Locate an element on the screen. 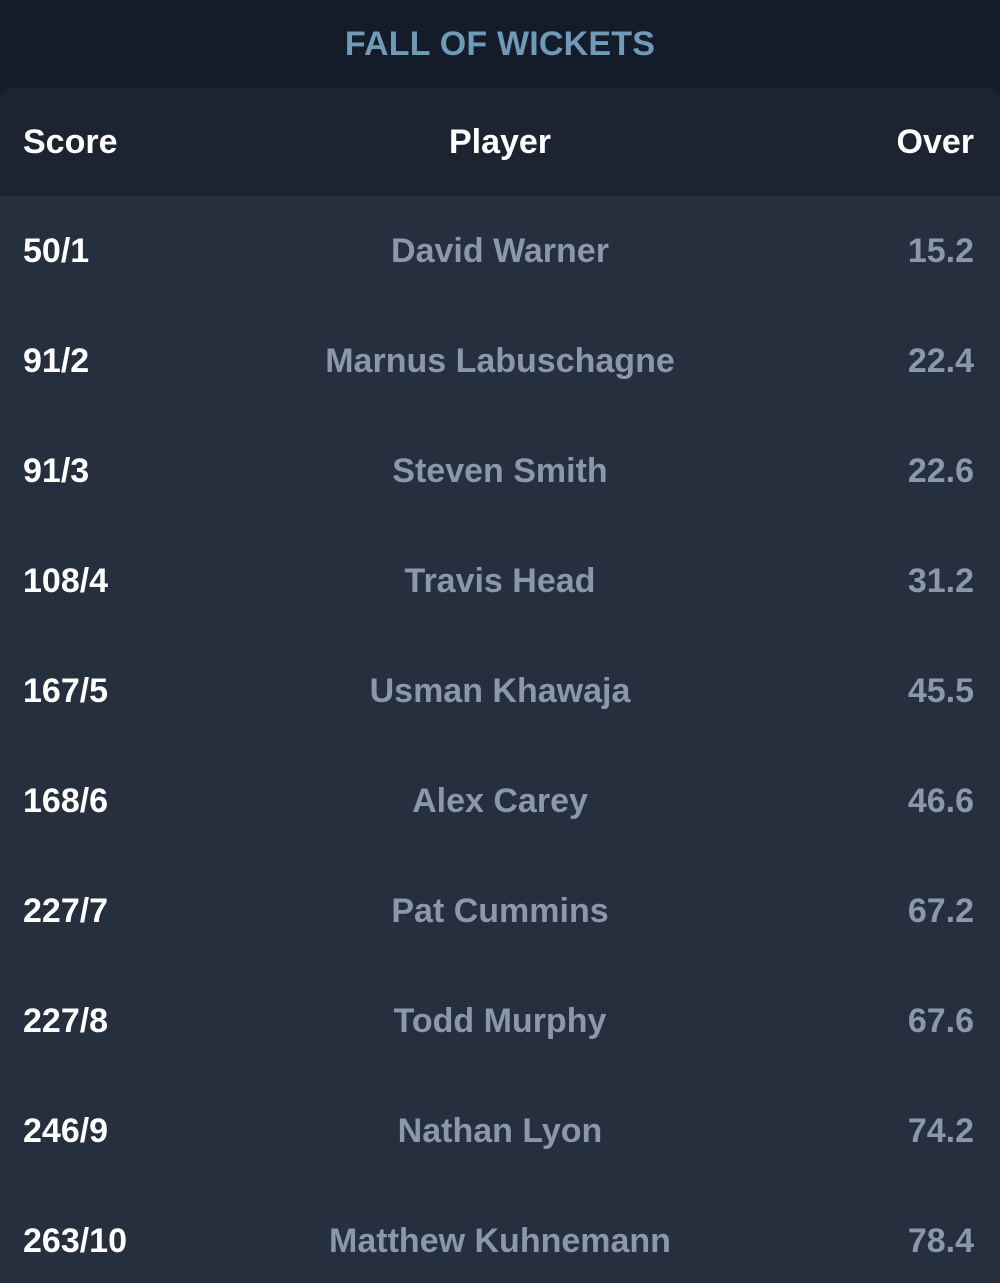 The height and width of the screenshot is (1283, 1000). player-cell: Marnus Labuschagne is located at coordinates (500, 361).